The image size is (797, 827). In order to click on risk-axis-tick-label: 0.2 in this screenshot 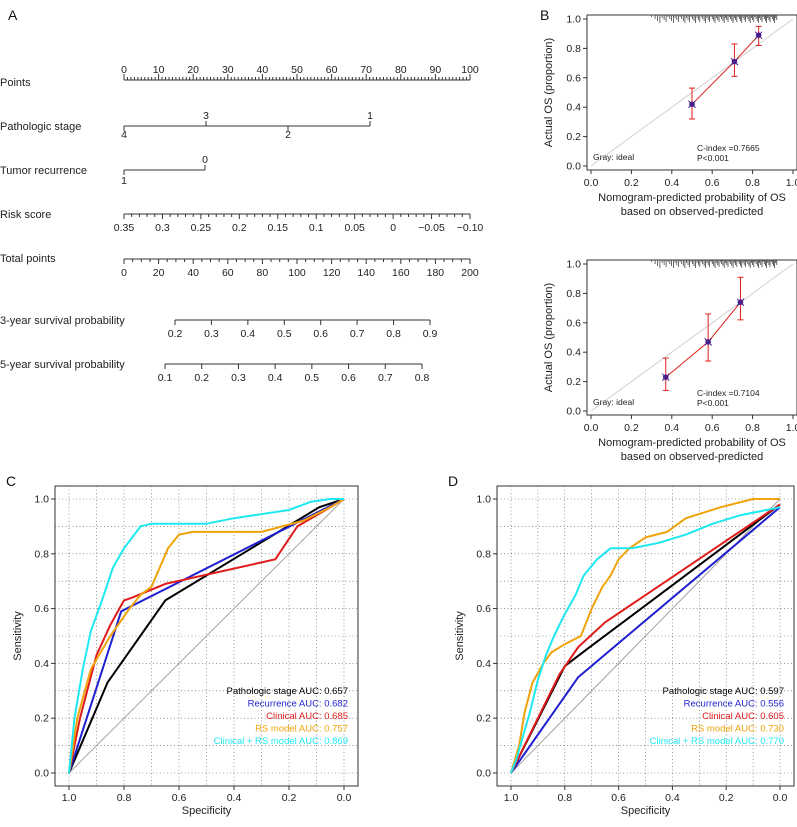, I will do `click(239, 228)`.